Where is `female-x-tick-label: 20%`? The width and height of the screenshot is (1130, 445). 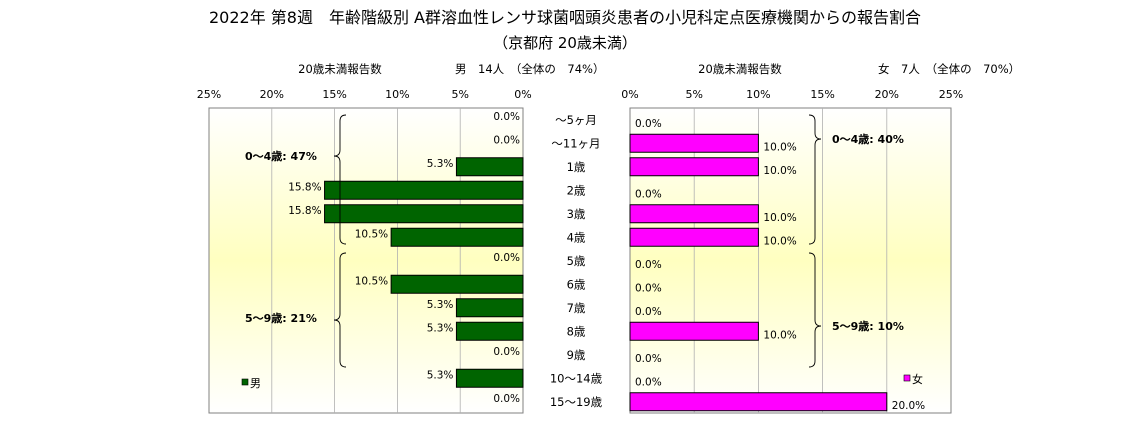 female-x-tick-label: 20% is located at coordinates (887, 94).